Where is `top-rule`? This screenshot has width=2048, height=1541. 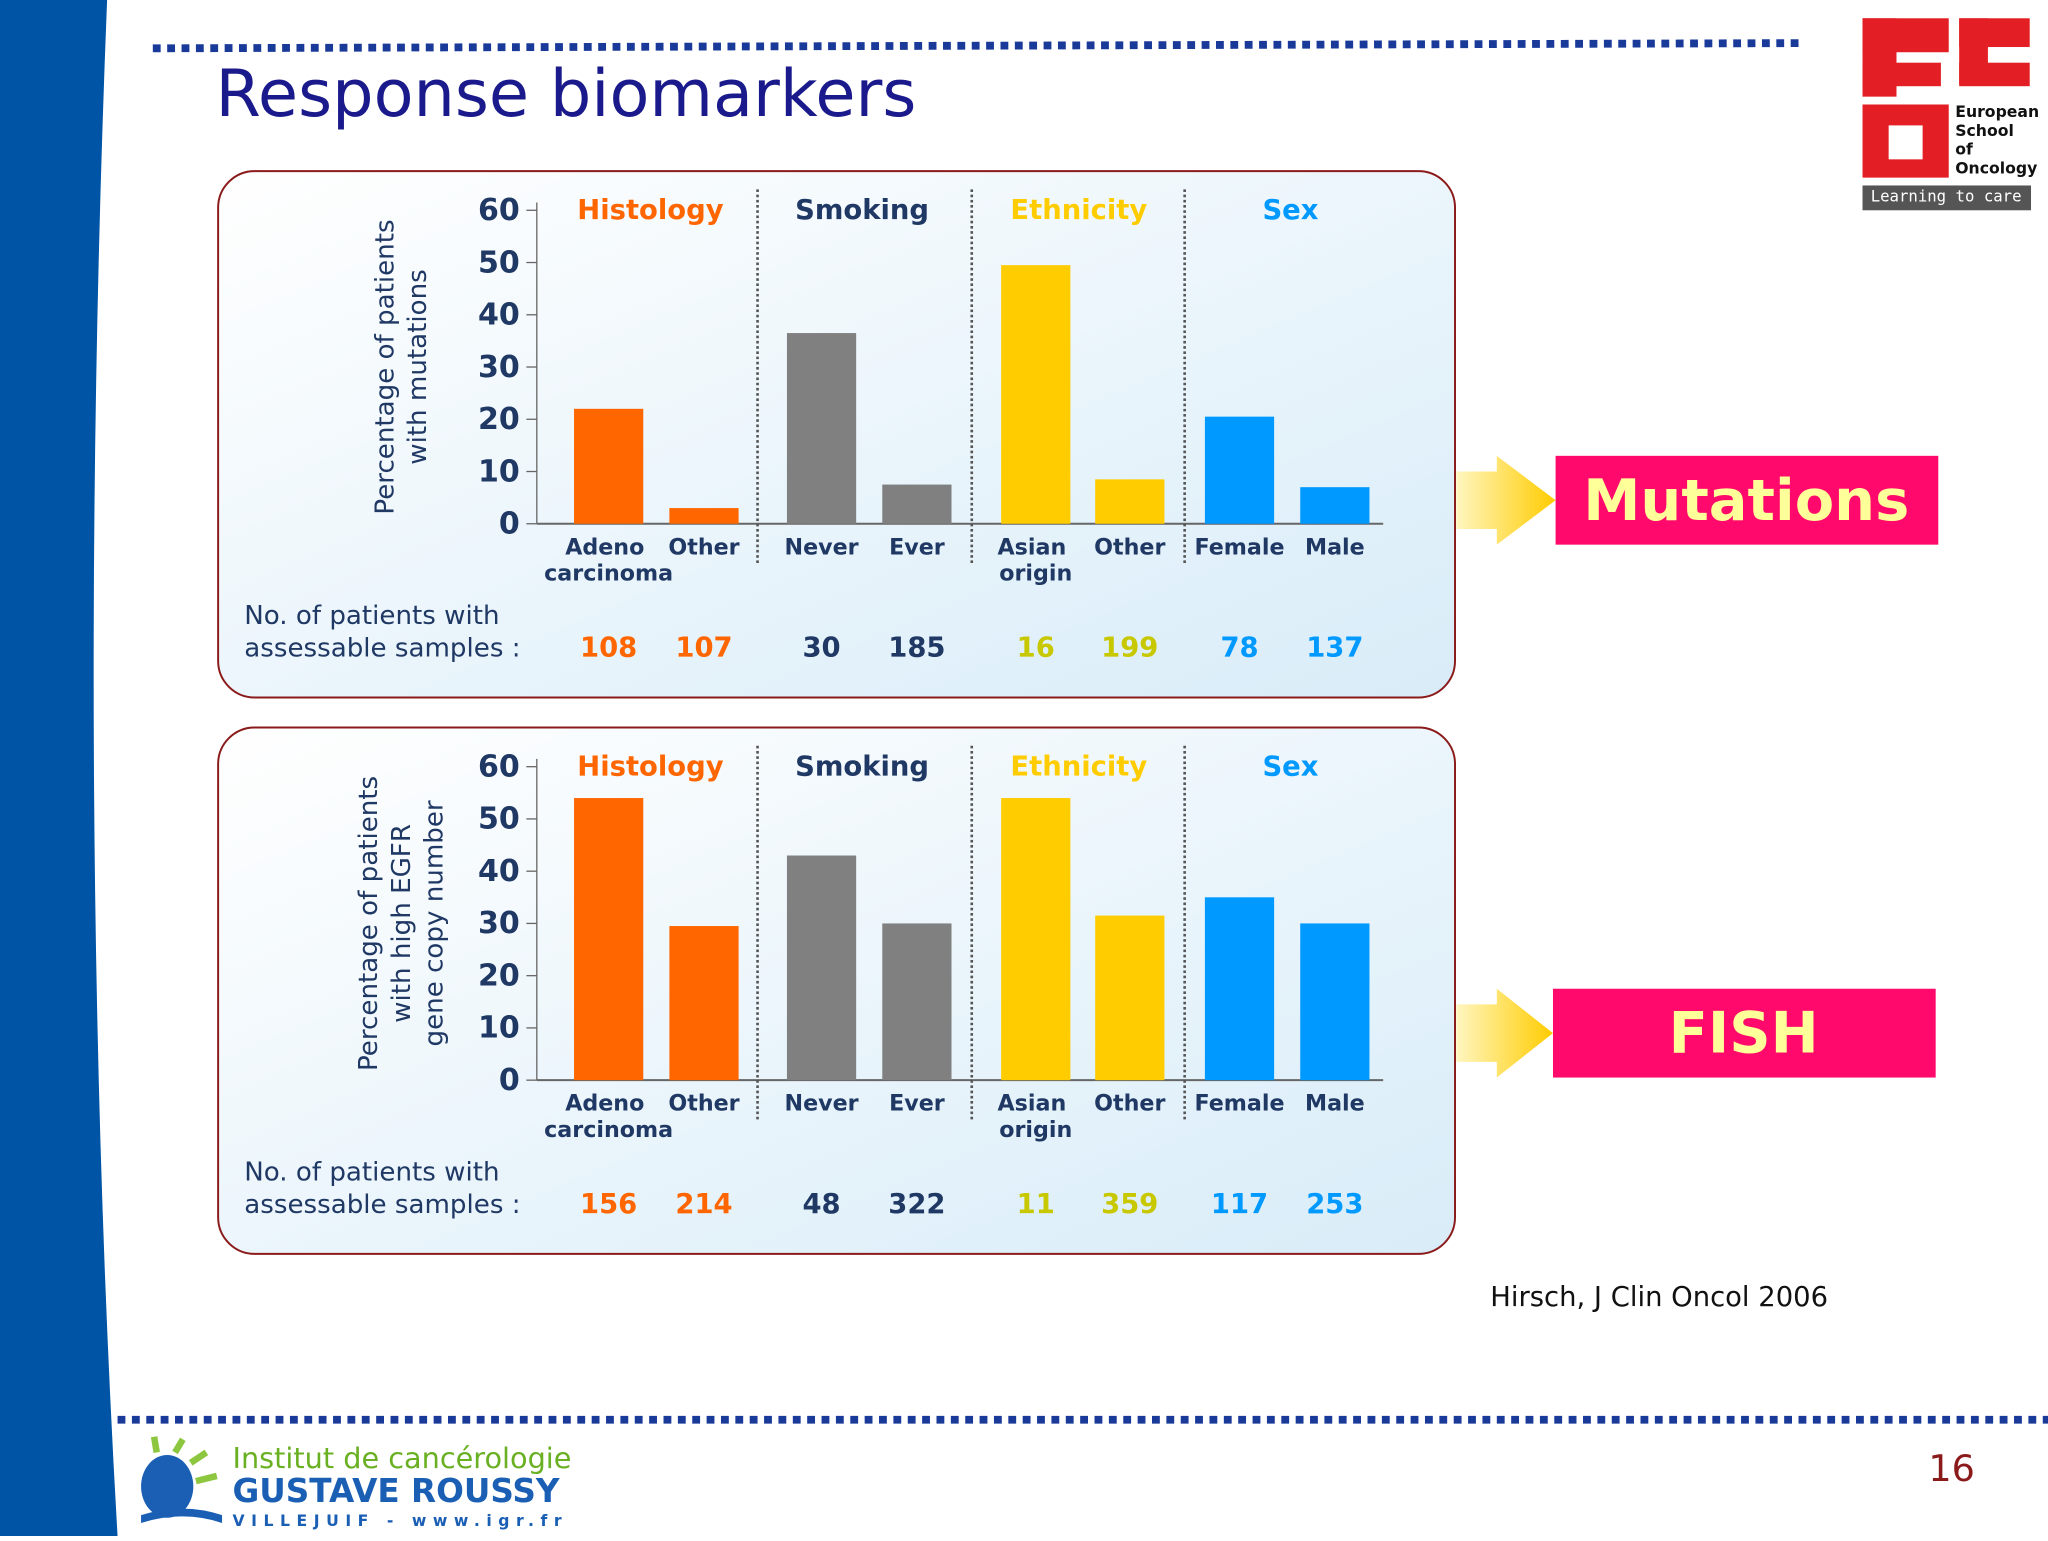
top-rule is located at coordinates (977, 46).